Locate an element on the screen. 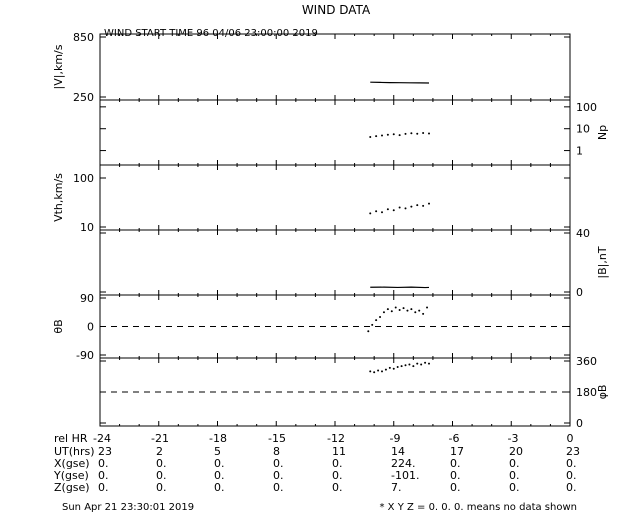 The height and width of the screenshot is (512, 640). table-cell: 224. is located at coordinates (403, 463).